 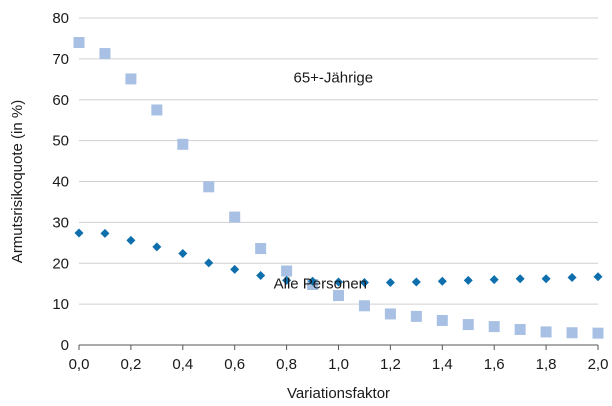 What do you see at coordinates (60, 222) in the screenshot?
I see `y-tick-label: 30` at bounding box center [60, 222].